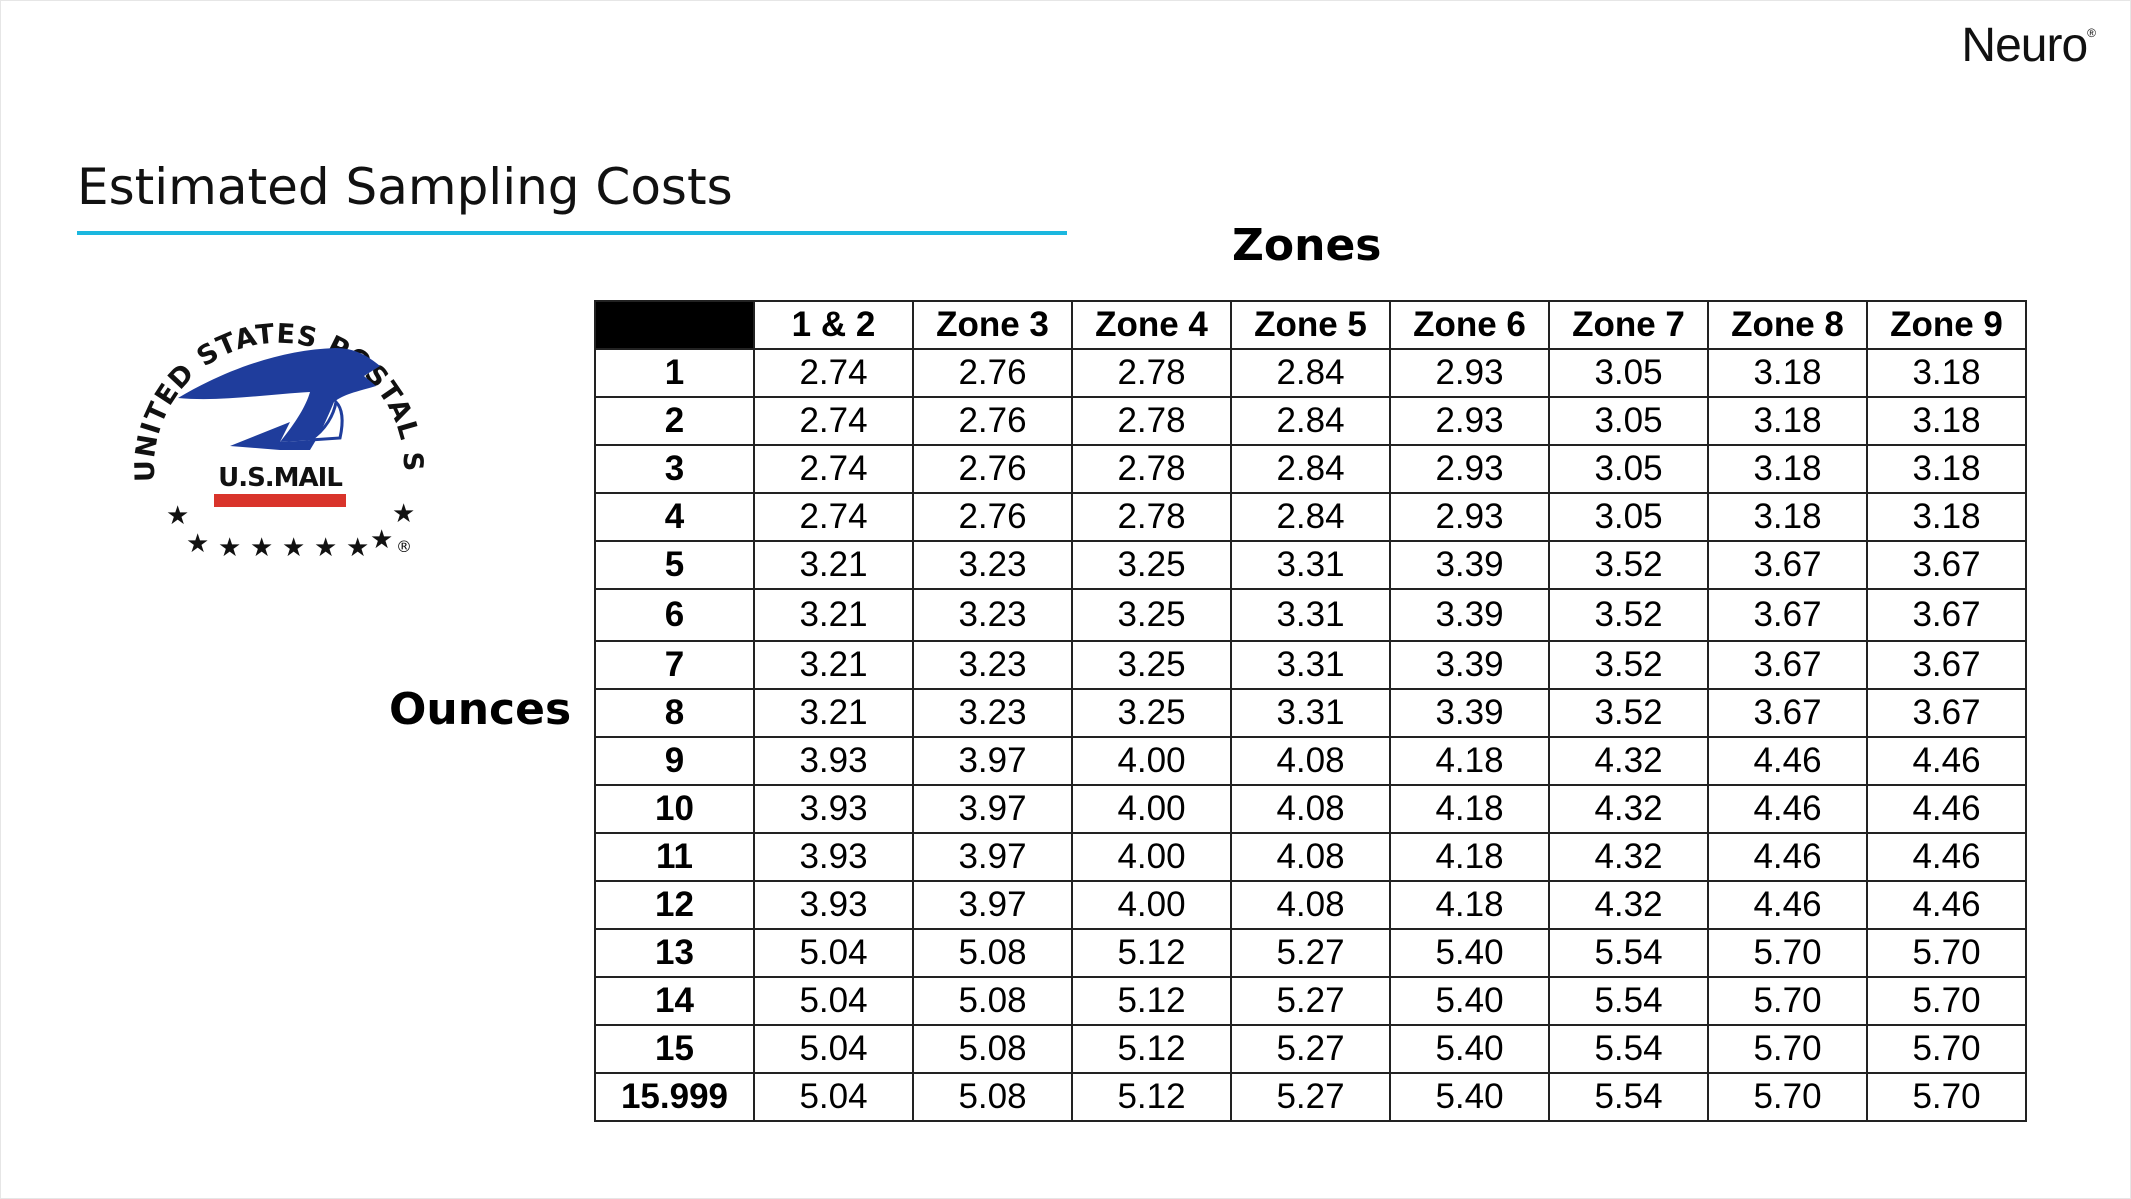  What do you see at coordinates (674, 761) in the screenshot?
I see `ounces-cell: 9` at bounding box center [674, 761].